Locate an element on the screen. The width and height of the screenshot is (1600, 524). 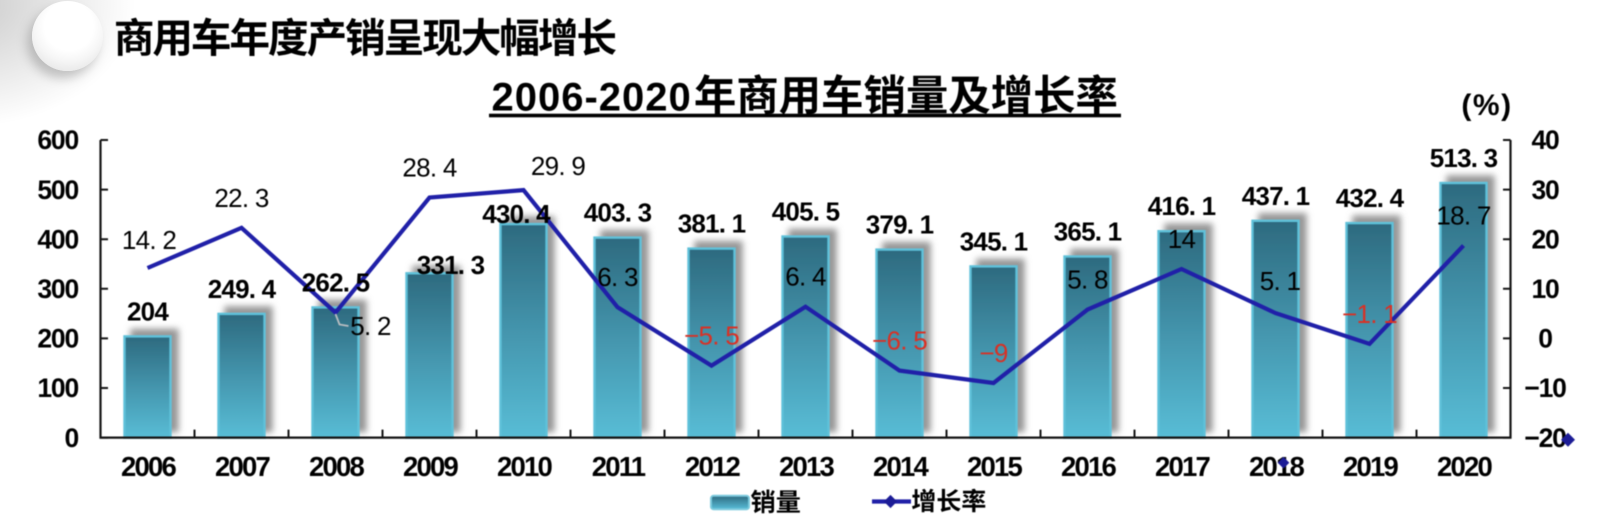
svg-text: 204 is located at coordinates (148, 311).